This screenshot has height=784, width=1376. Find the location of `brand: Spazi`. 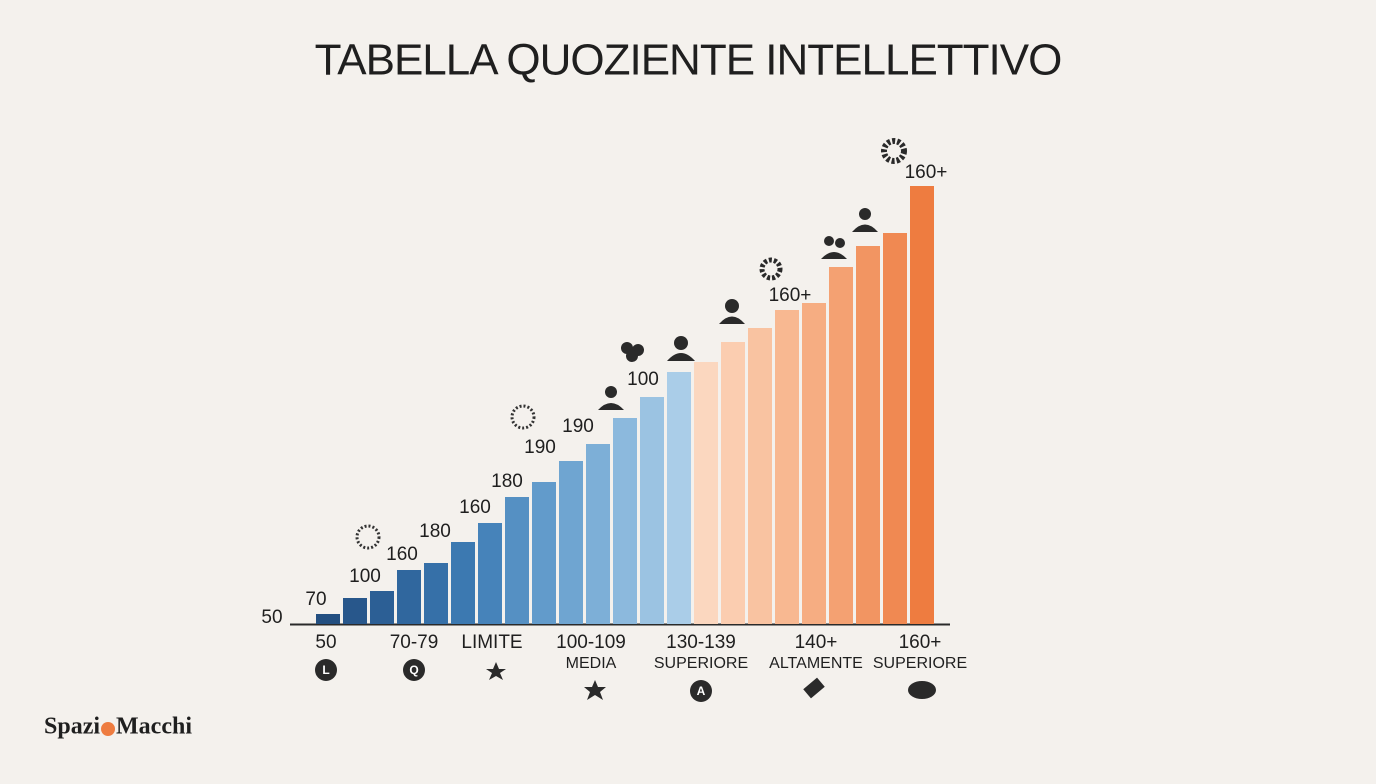

brand: Spazi is located at coordinates (72, 727).